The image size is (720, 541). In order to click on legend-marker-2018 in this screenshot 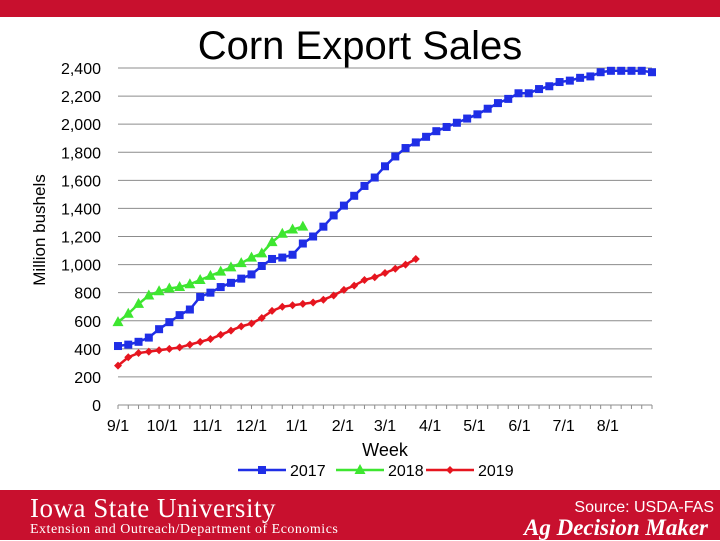, I will do `click(360, 469)`.